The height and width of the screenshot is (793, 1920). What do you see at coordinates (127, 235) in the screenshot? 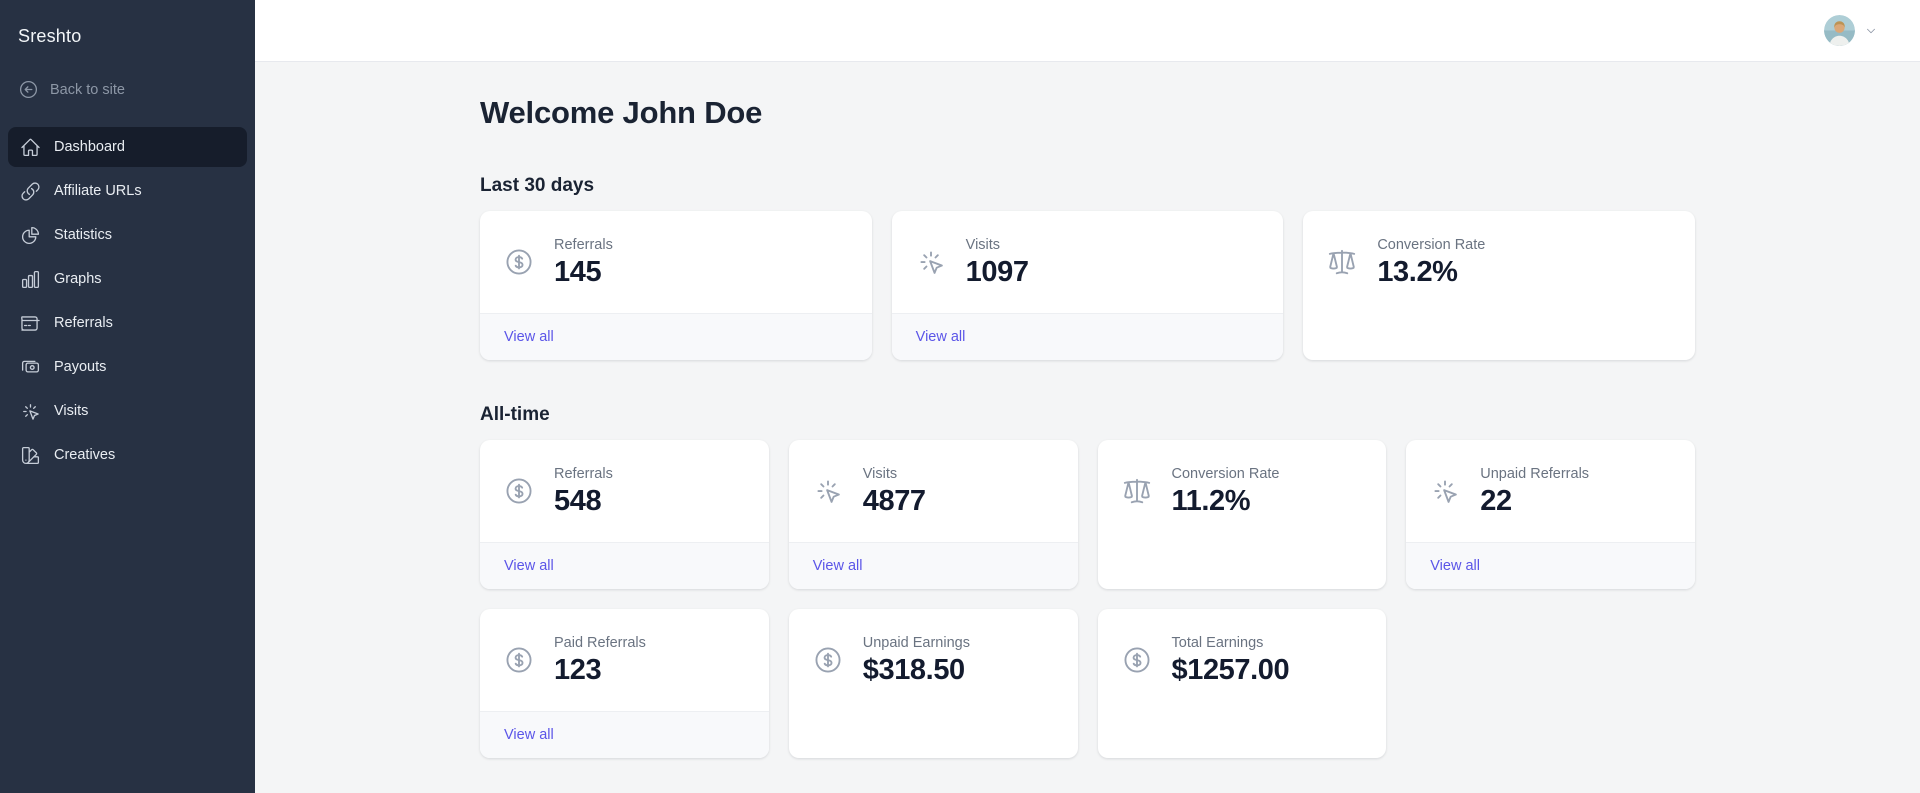
I see `sidebar-item-statistics: Statistics` at bounding box center [127, 235].